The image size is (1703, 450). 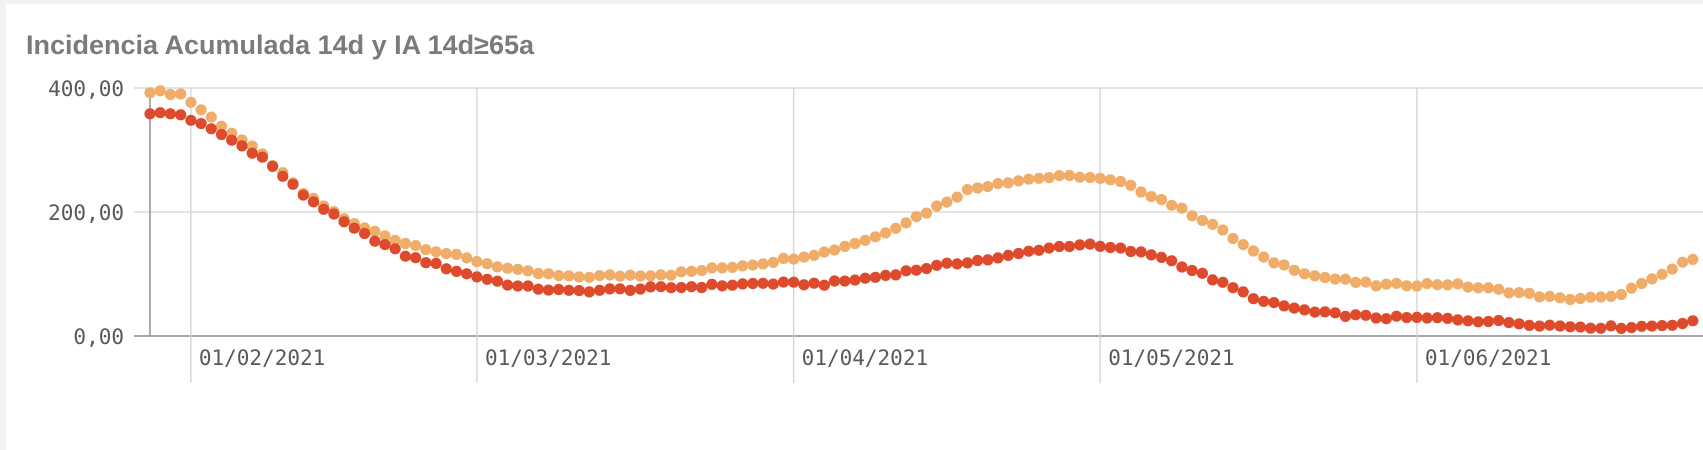 I want to click on chart-title: Incidencia Acumulada 14d y IA 14d≥65a, so click(x=280, y=45).